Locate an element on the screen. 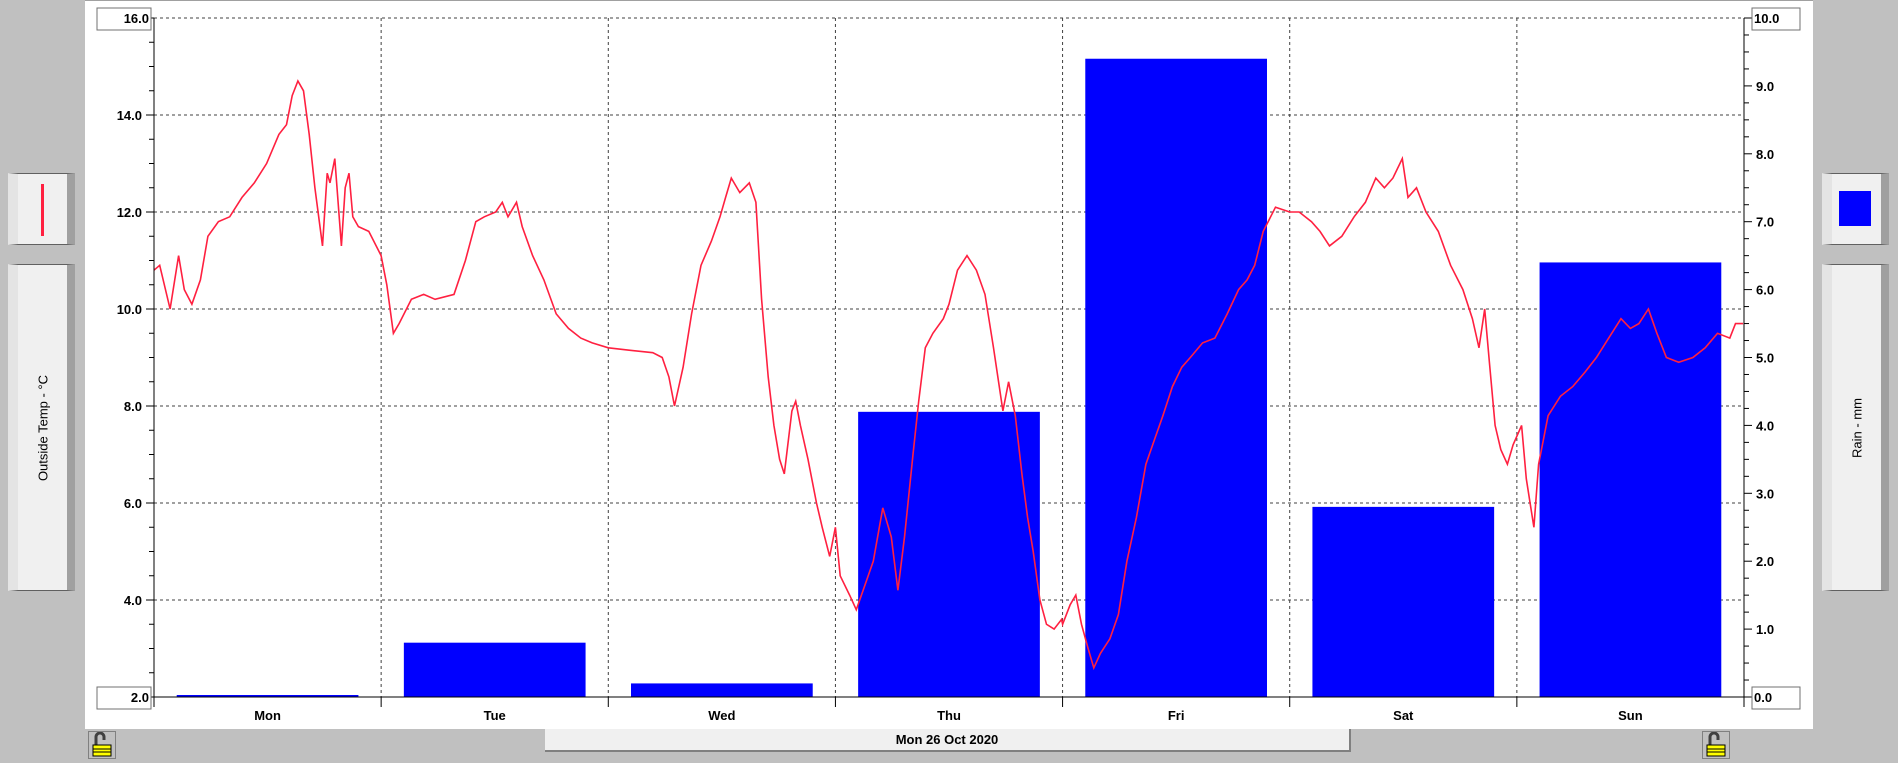 This screenshot has width=1898, height=763. rain-legend-button is located at coordinates (1855, 209).